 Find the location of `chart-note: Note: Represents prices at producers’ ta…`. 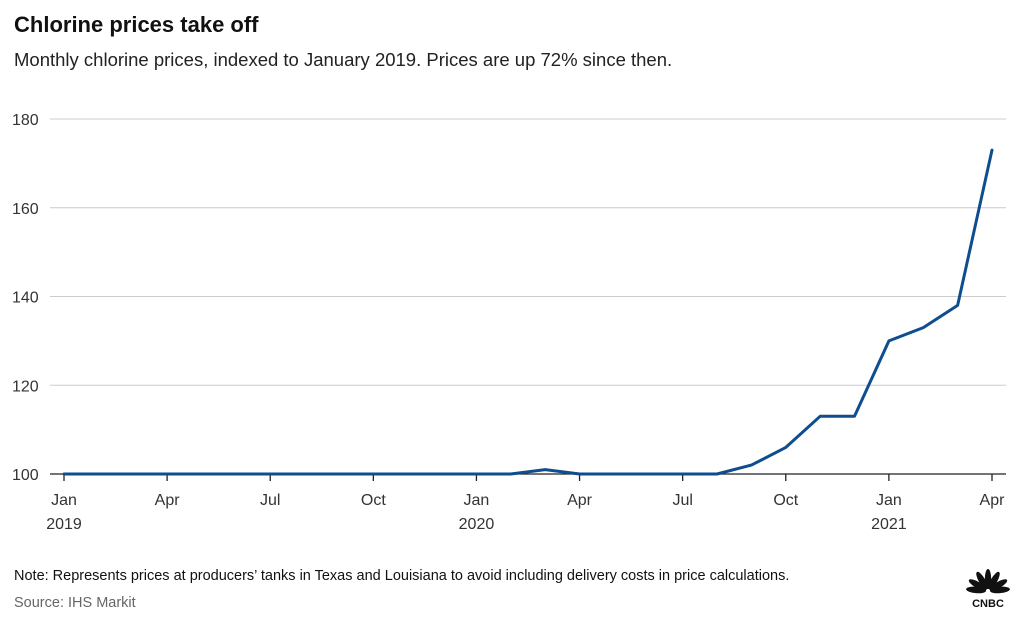

chart-note: Note: Represents prices at producers’ ta… is located at coordinates (402, 576).